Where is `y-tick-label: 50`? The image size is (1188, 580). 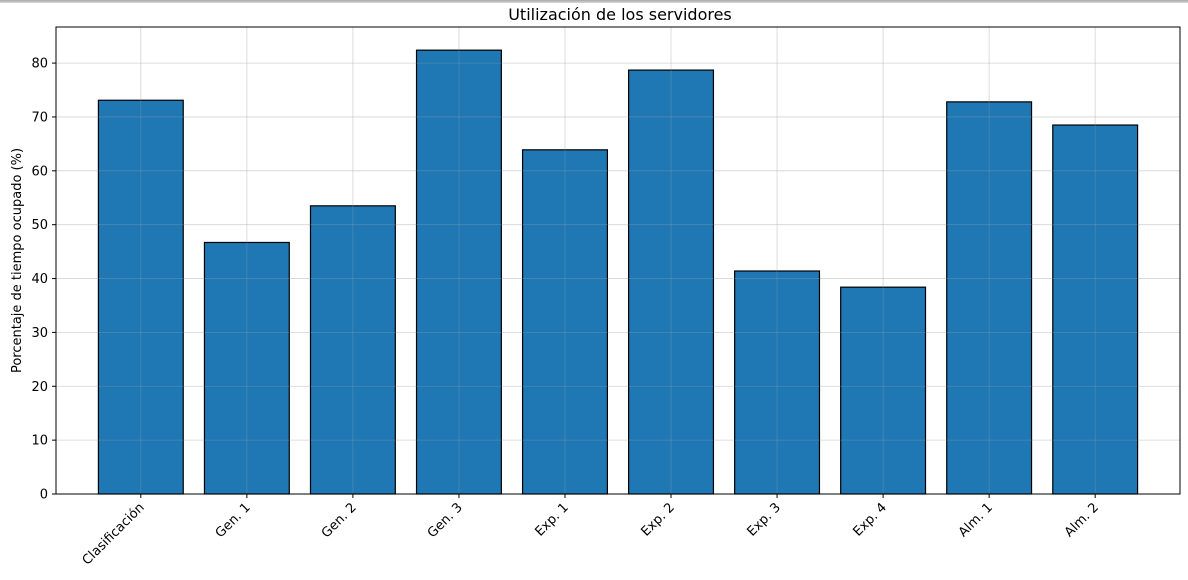 y-tick-label: 50 is located at coordinates (39, 225).